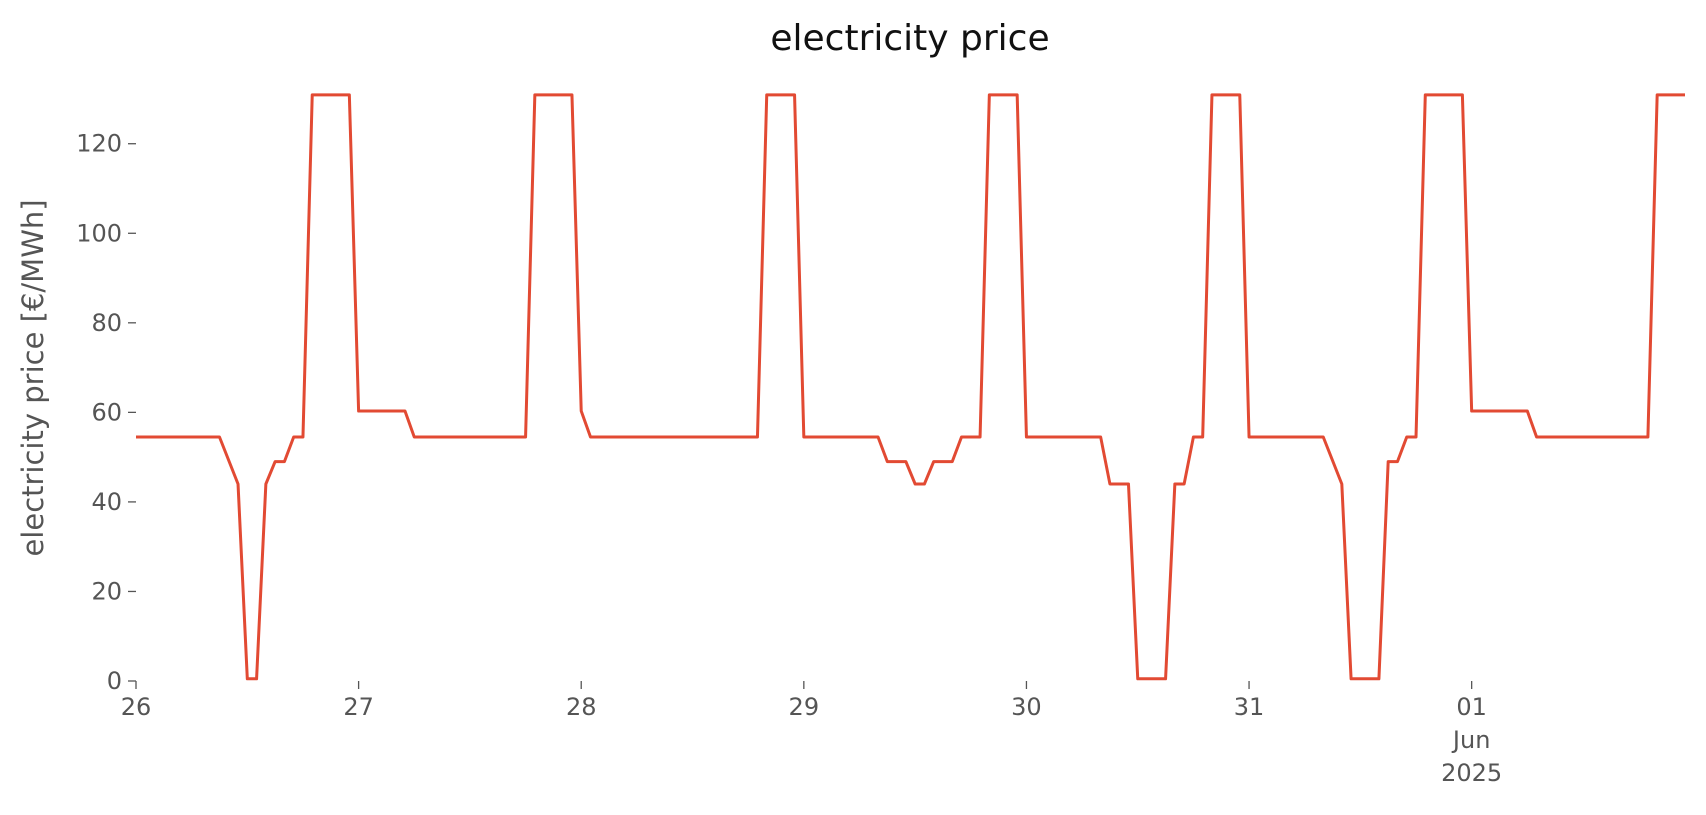 Image resolution: width=1706 pixels, height=815 pixels. What do you see at coordinates (99, 233) in the screenshot?
I see `y-tick-label: 100` at bounding box center [99, 233].